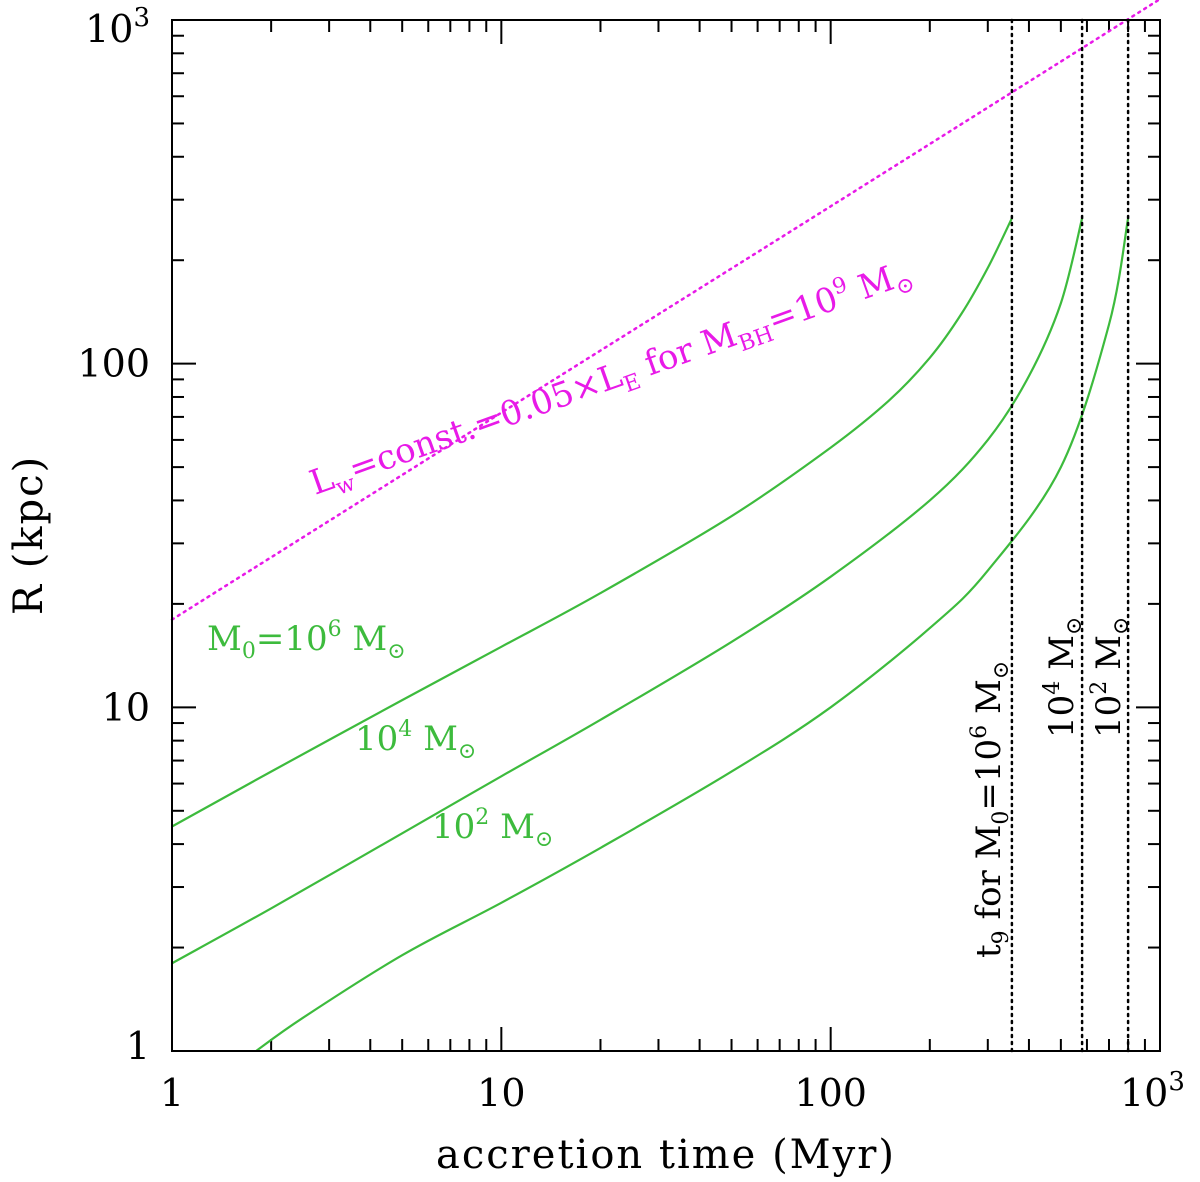 This screenshot has height=1182, width=1200. Describe the element at coordinates (1152, 1091) in the screenshot. I see `x-tick-label: 10³` at that location.